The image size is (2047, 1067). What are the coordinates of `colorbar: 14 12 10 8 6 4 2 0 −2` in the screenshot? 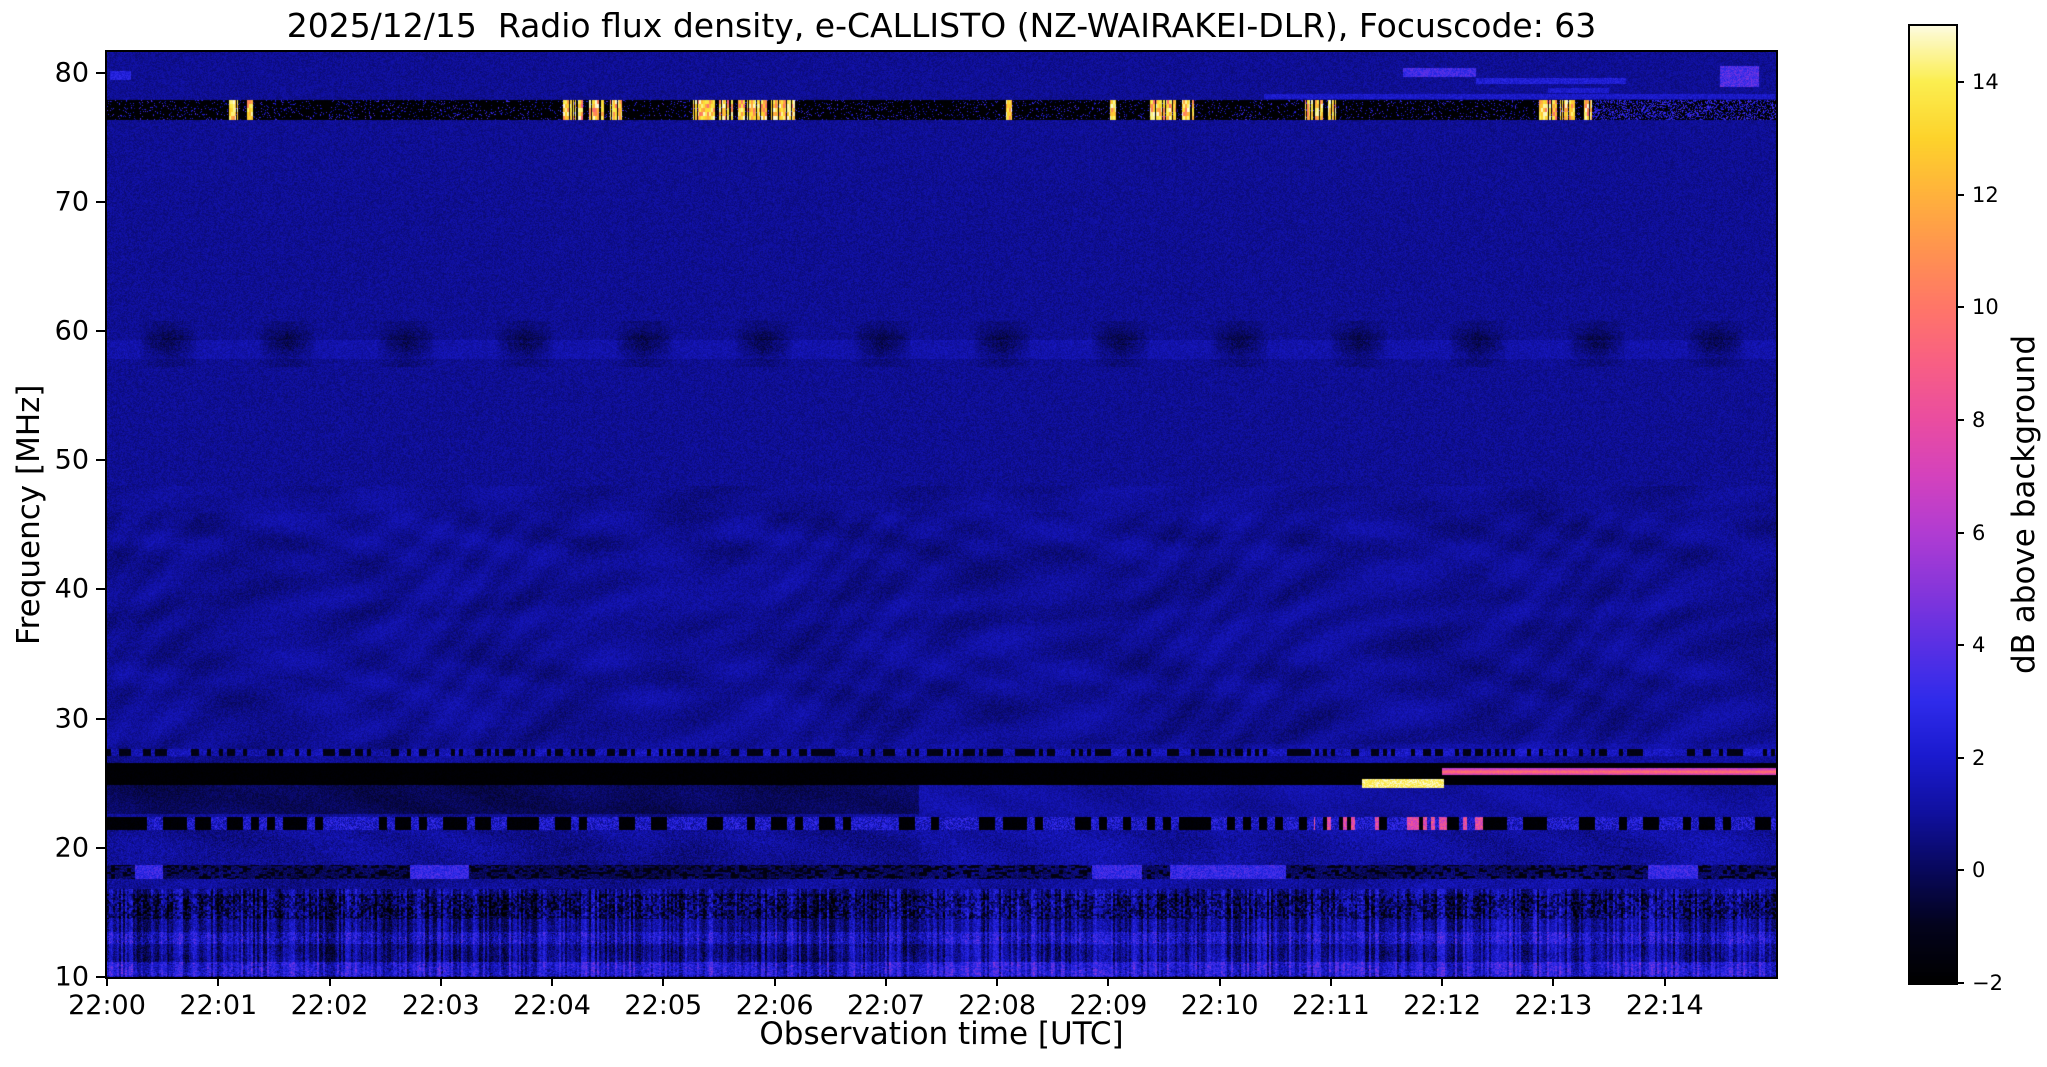 It's located at (1955, 509).